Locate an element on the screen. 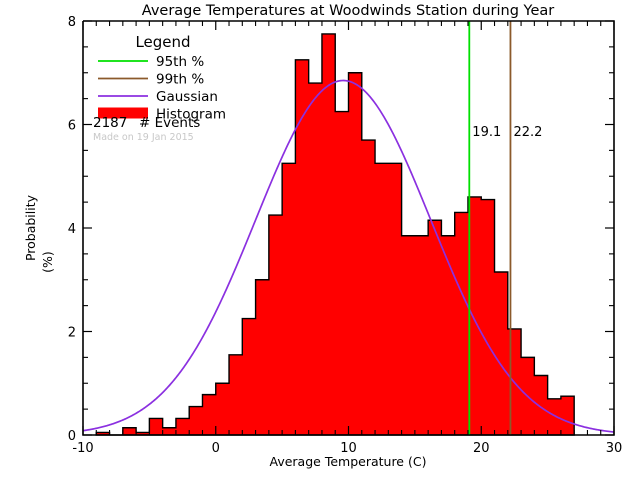  x-tick-label: 30 is located at coordinates (614, 448).